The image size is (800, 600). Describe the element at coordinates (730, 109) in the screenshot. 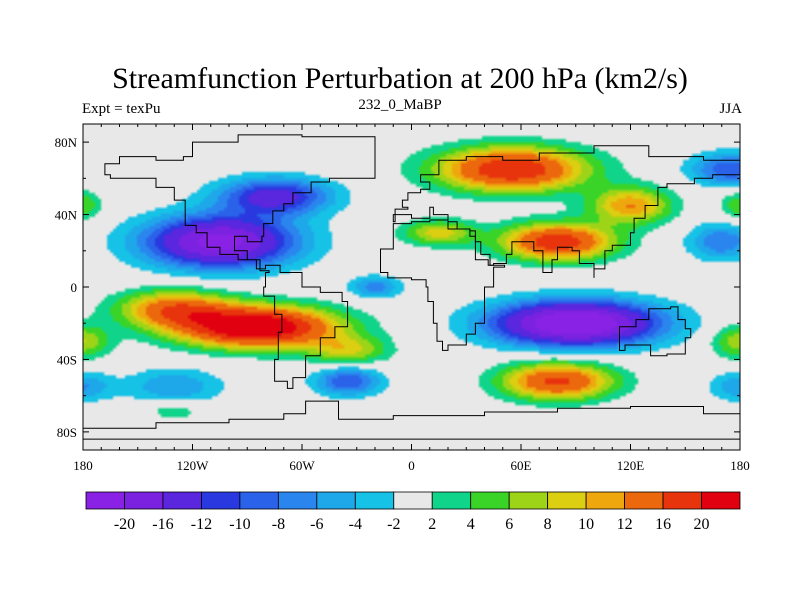

I see `season-label: JJA` at that location.